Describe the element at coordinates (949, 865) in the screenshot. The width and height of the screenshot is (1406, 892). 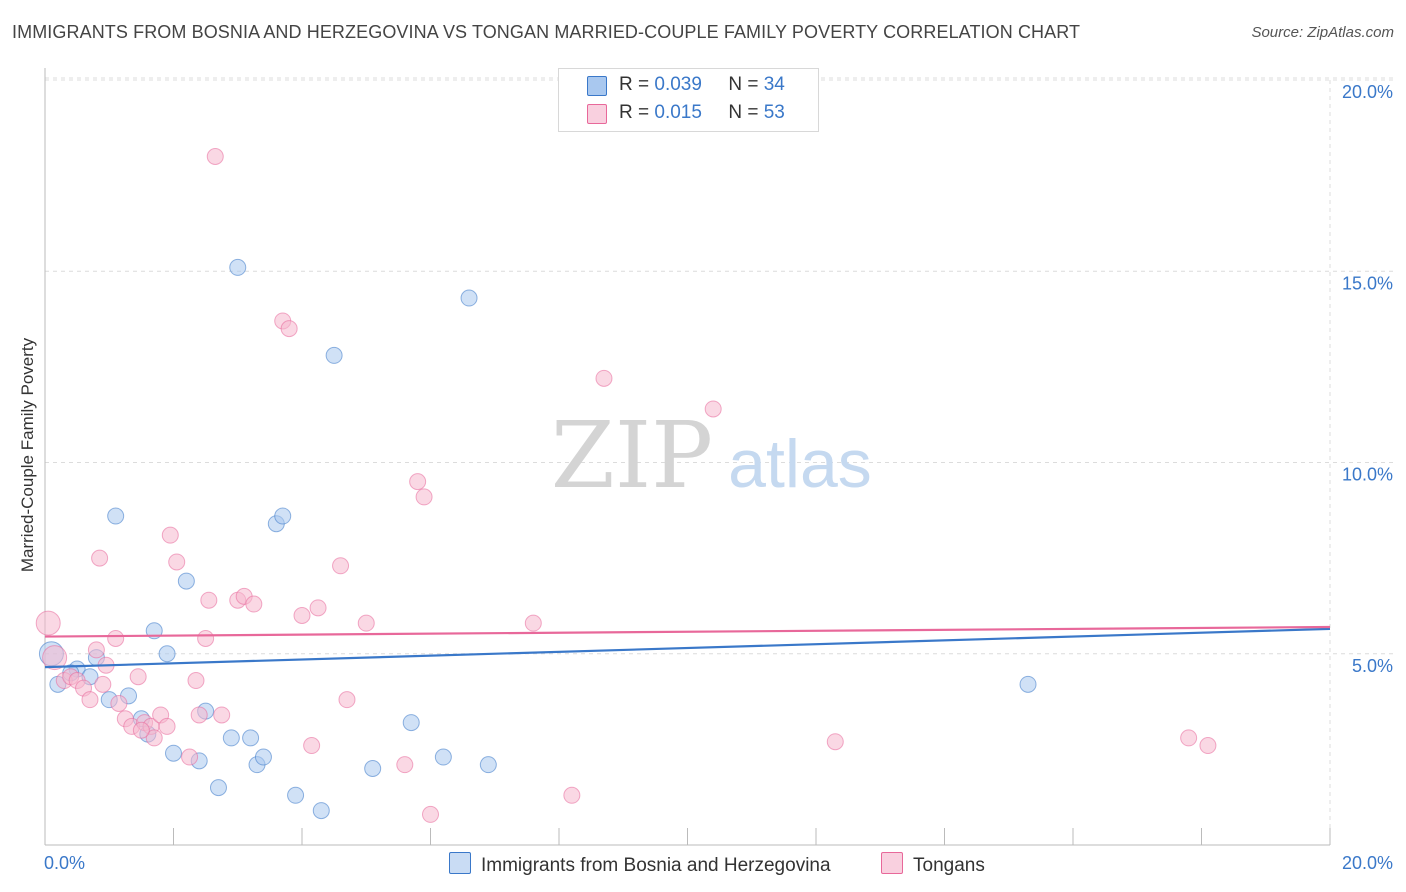
I see `bottom-legend-label: Tongans` at that location.